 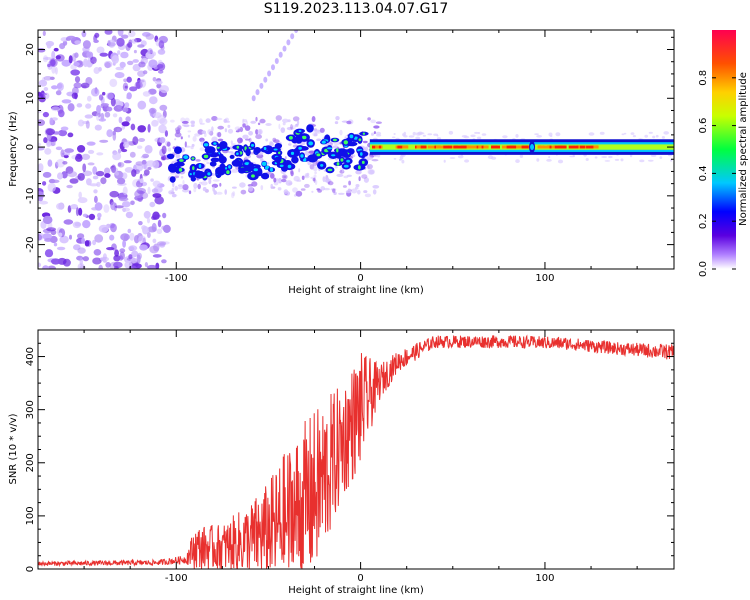 What do you see at coordinates (360, 578) in the screenshot?
I see `snr-x-tick-label: 0` at bounding box center [360, 578].